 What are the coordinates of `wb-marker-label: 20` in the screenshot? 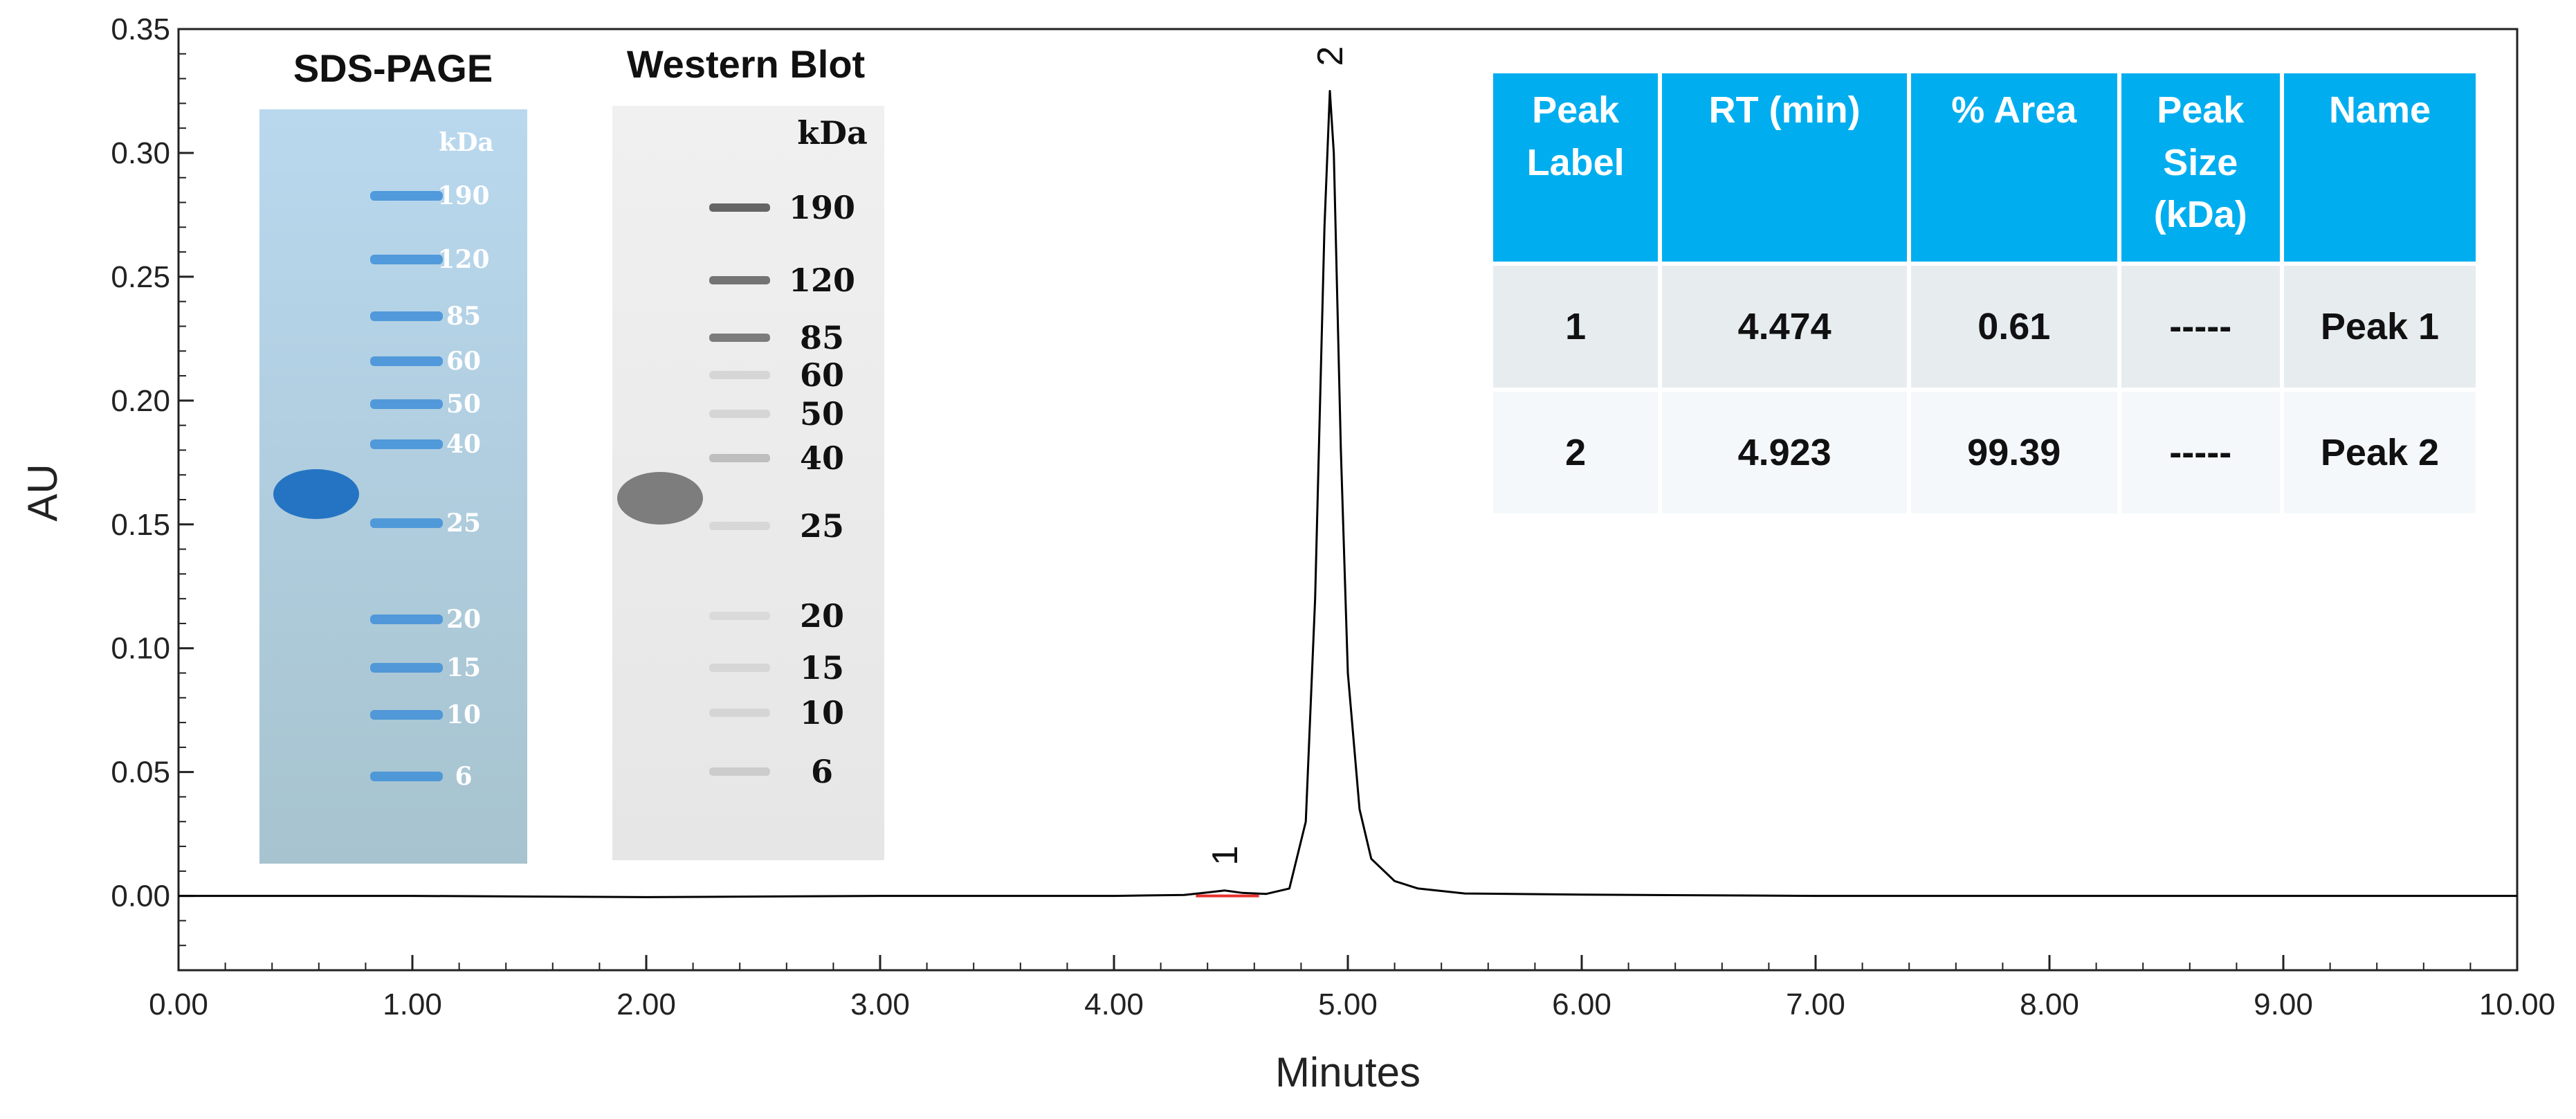 It's located at (822, 616).